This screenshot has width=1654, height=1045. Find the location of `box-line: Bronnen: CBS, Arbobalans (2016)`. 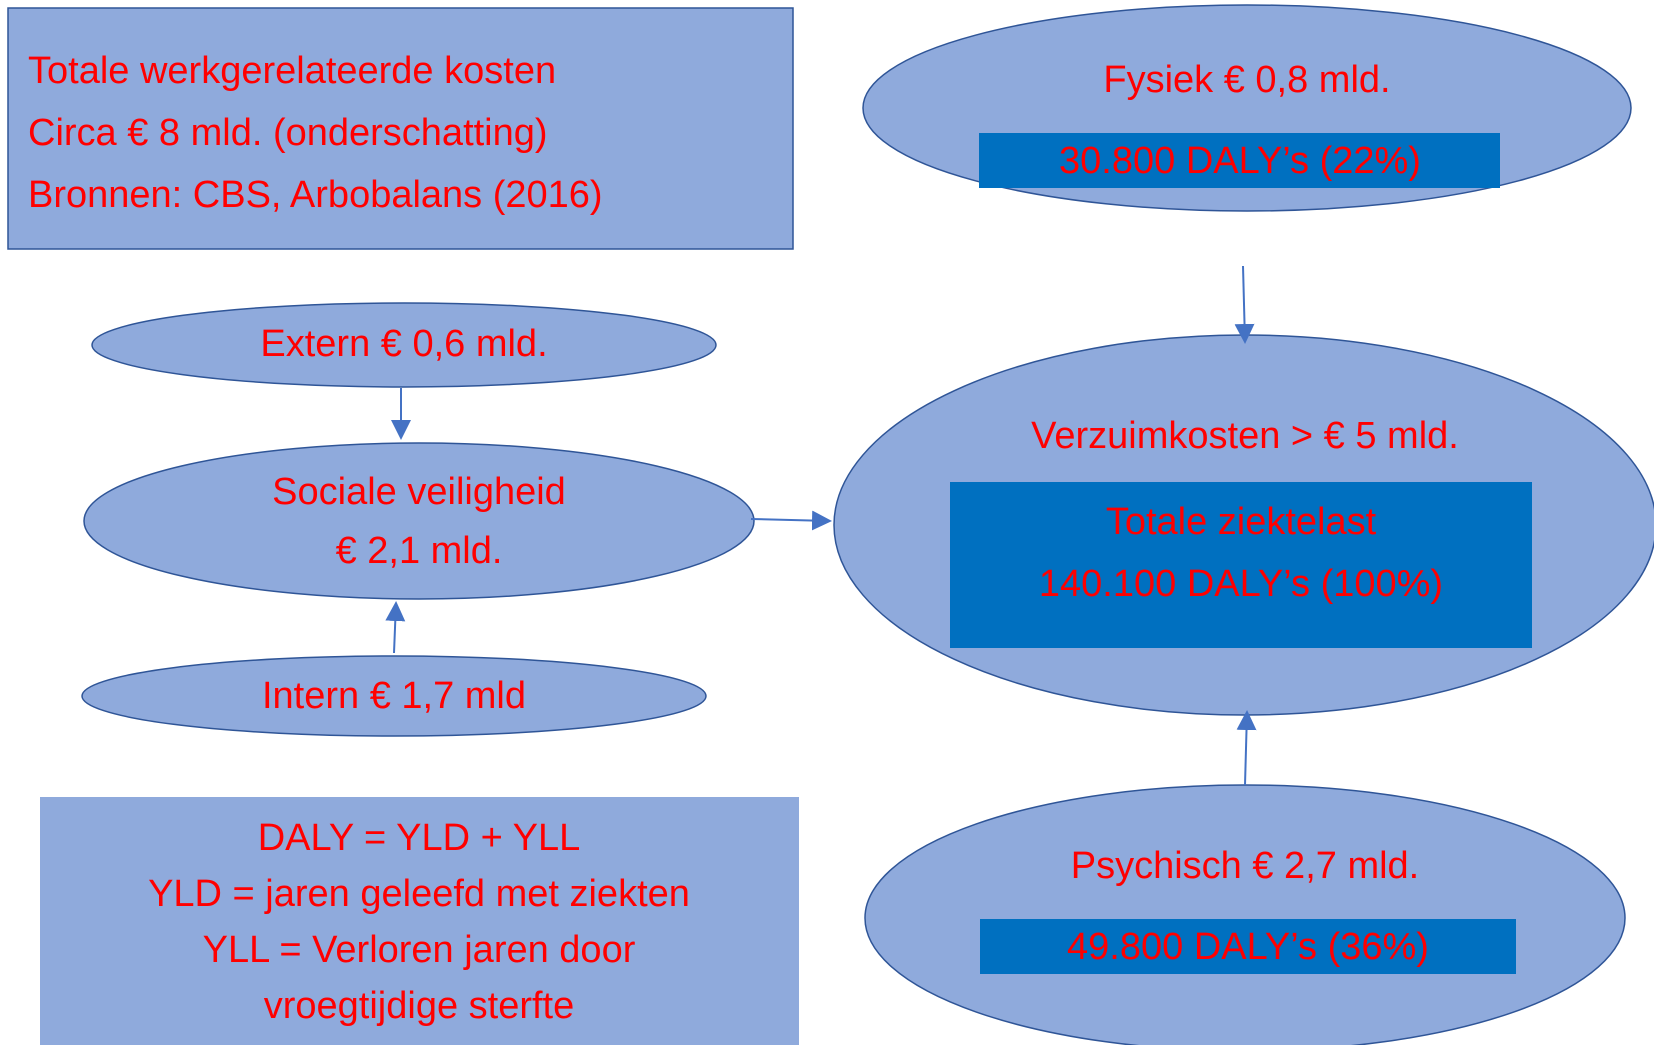

box-line: Bronnen: CBS, Arbobalans (2016) is located at coordinates (315, 195).